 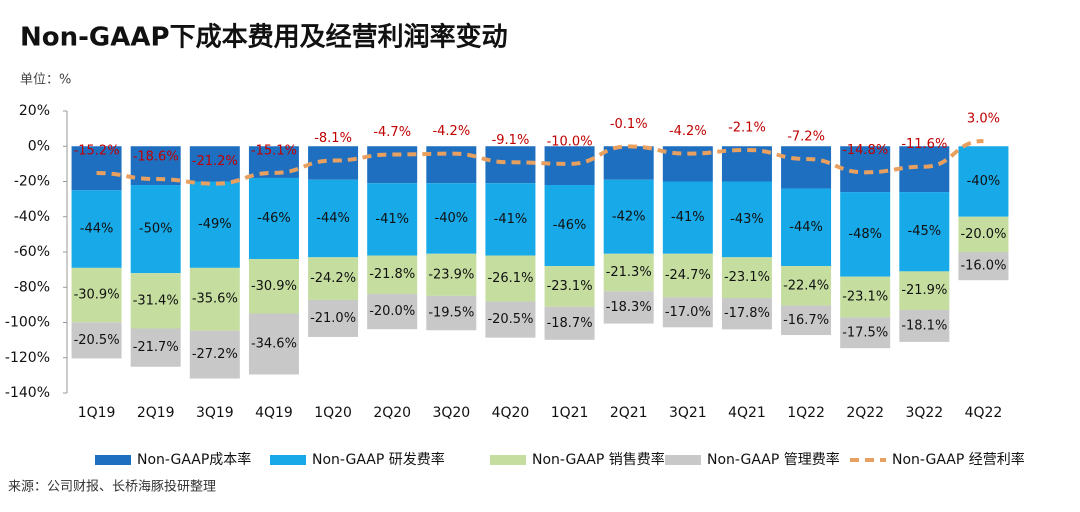 I want to click on bar-label: -31.4%, so click(x=156, y=300).